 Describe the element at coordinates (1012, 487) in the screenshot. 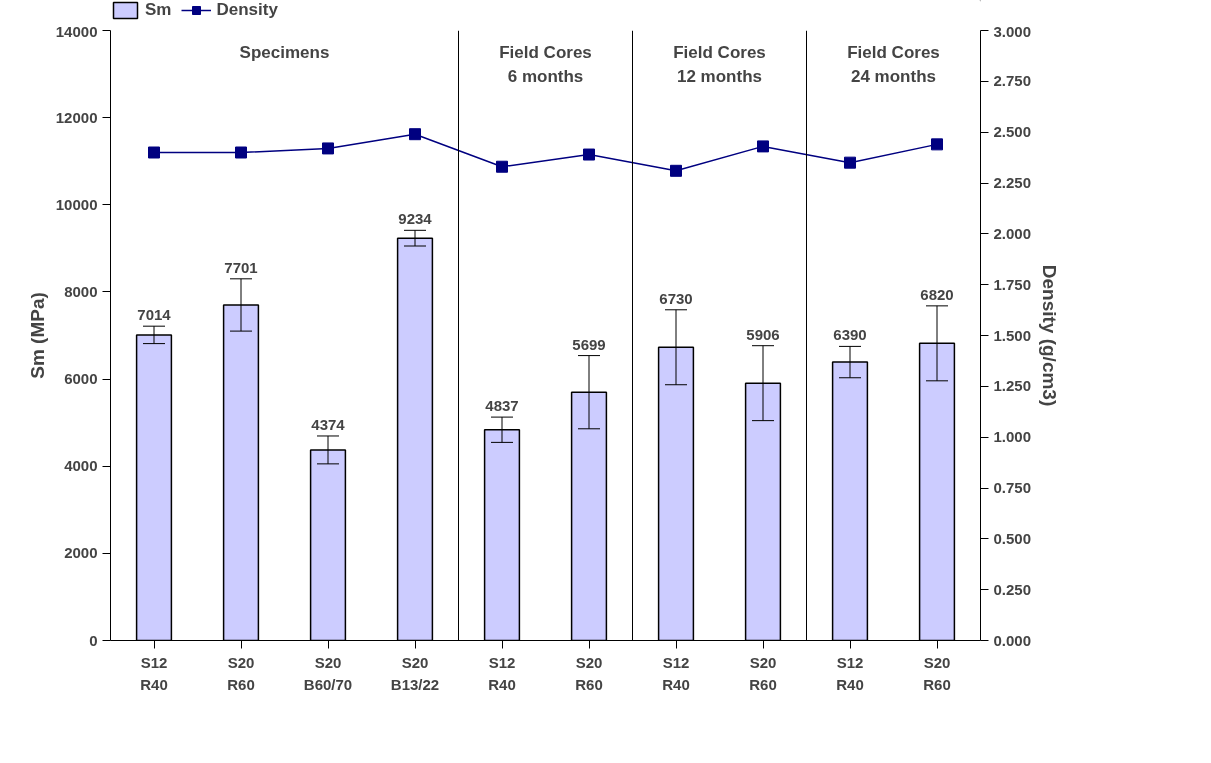

I see `y2-tick-label: 0.750` at that location.